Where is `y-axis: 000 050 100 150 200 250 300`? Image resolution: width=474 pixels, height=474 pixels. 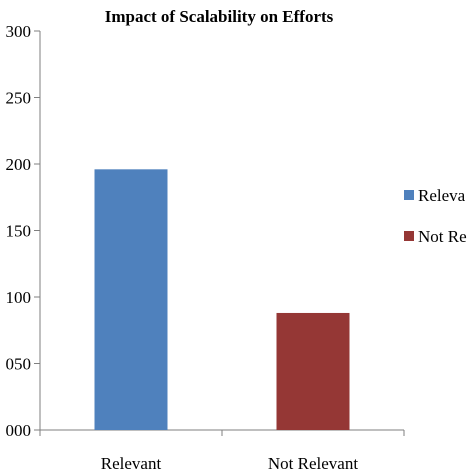 y-axis: 000 050 100 150 200 250 300 is located at coordinates (23, 231).